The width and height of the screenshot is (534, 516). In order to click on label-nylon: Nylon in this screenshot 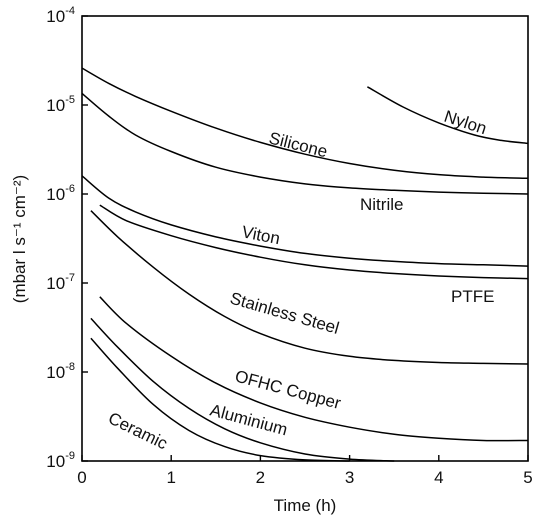, I will do `click(465, 123)`.